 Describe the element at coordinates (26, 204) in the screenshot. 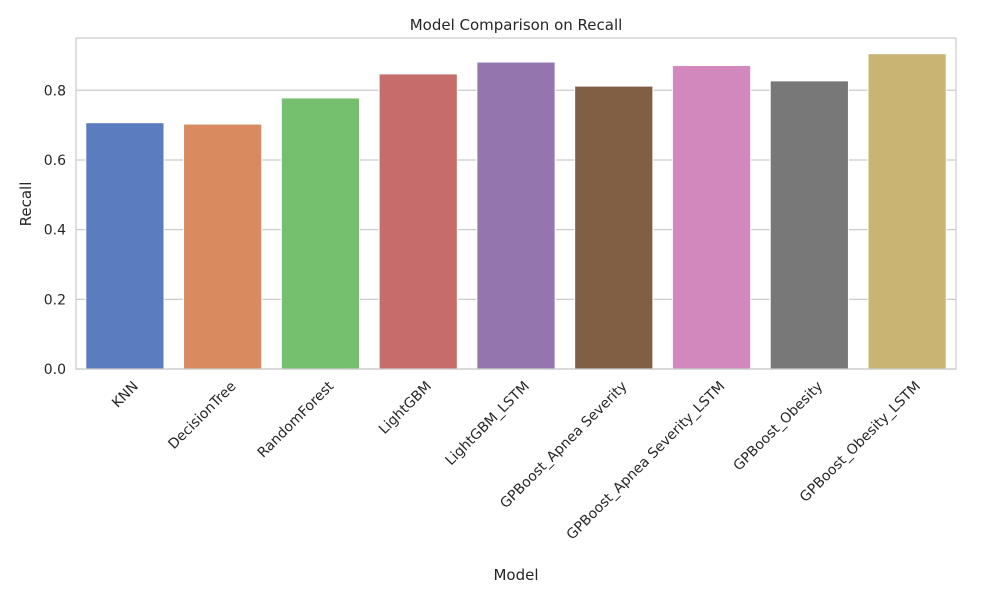

I see `y-axis-label: Recall` at that location.